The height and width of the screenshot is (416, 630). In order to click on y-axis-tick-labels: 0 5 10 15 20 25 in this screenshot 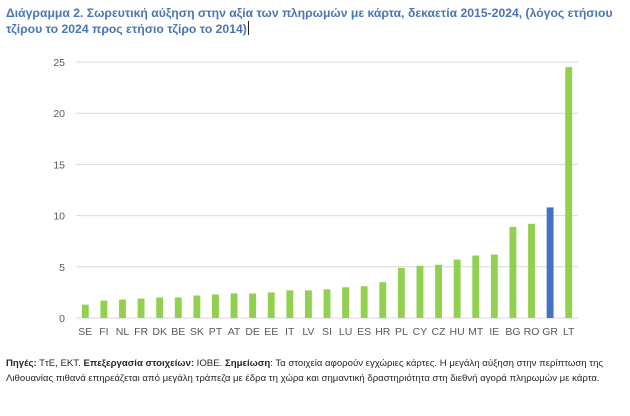, I will do `click(59, 191)`.